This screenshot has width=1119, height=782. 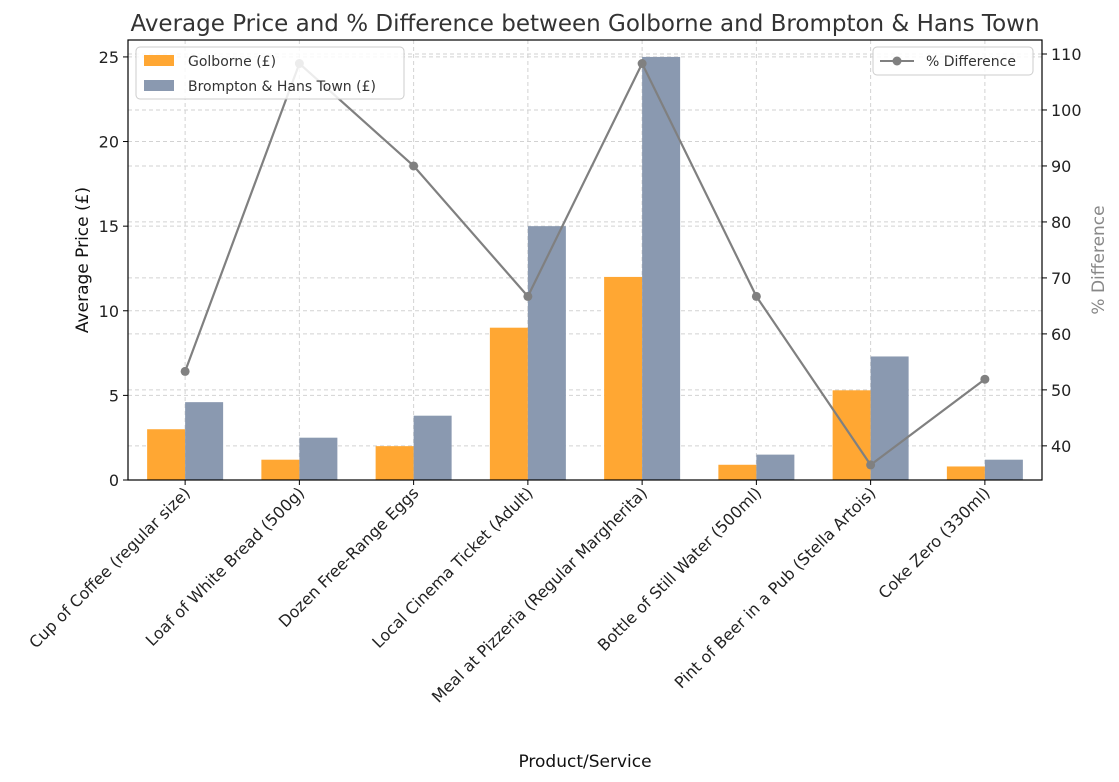 I want to click on legend-label-brompton: Brompton & Hans Town (£), so click(x=282, y=87).